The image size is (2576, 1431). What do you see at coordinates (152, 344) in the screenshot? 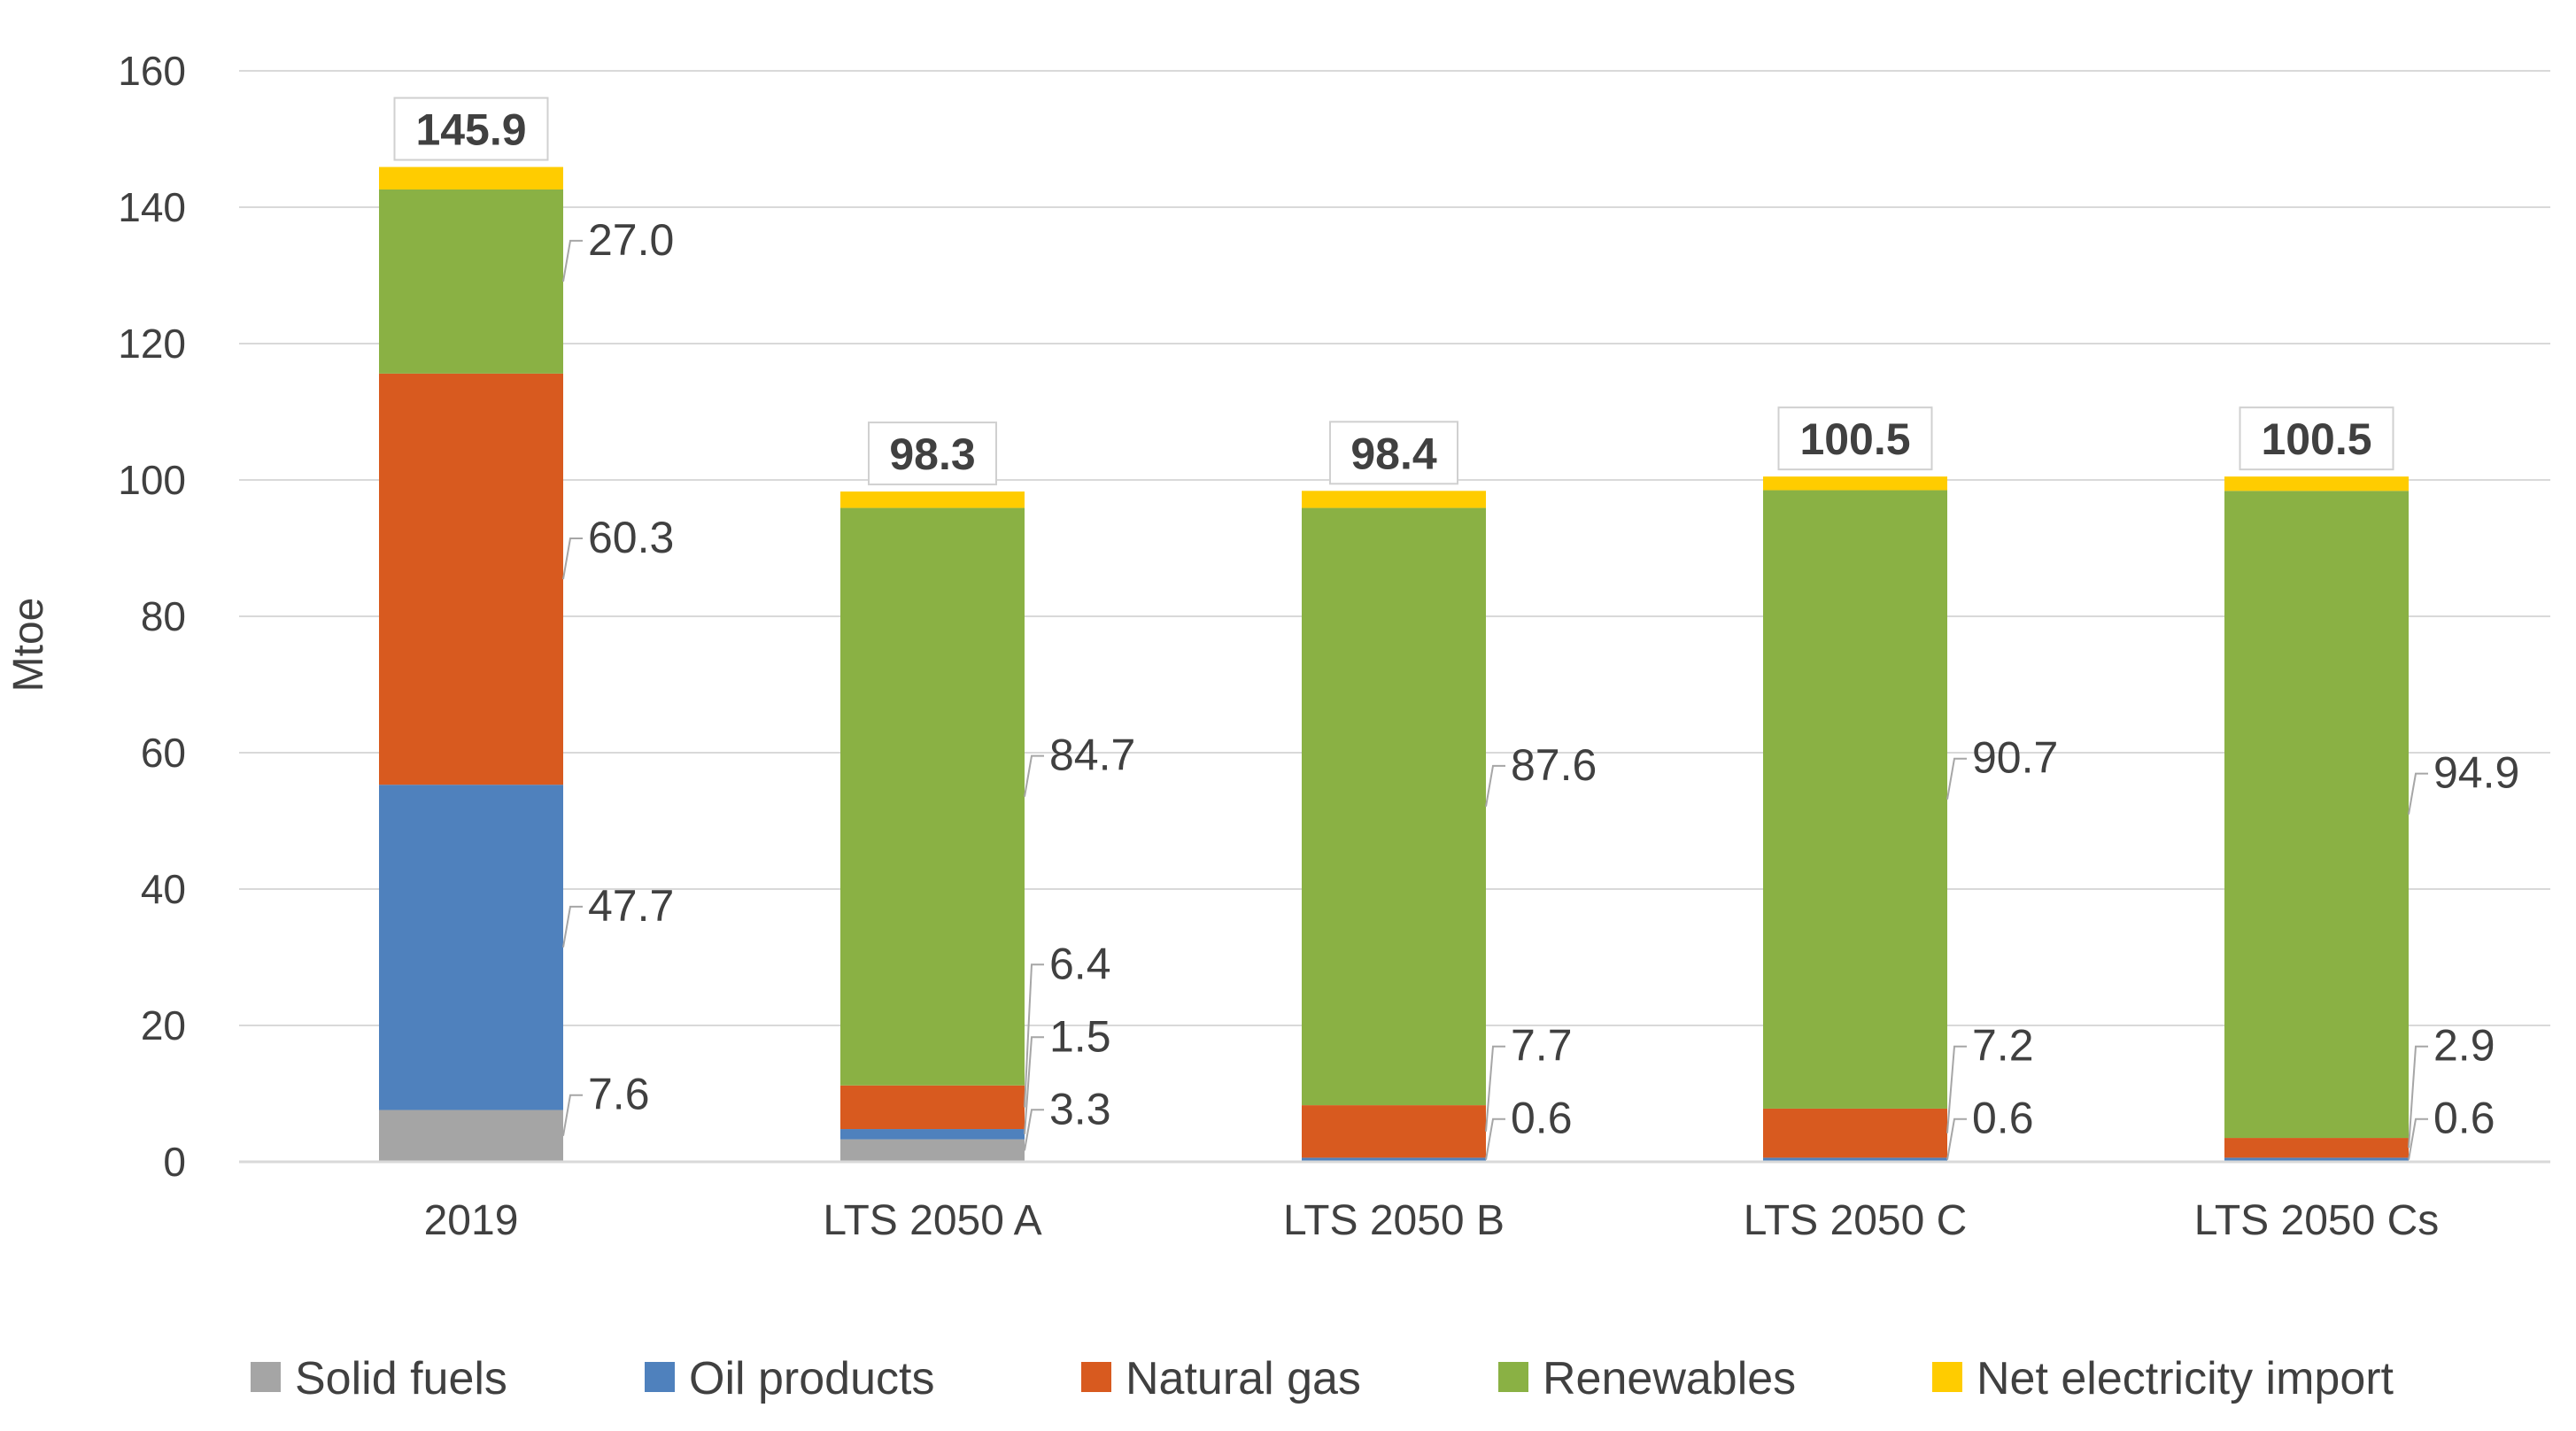
I see `y-tick-label: 120` at bounding box center [152, 344].